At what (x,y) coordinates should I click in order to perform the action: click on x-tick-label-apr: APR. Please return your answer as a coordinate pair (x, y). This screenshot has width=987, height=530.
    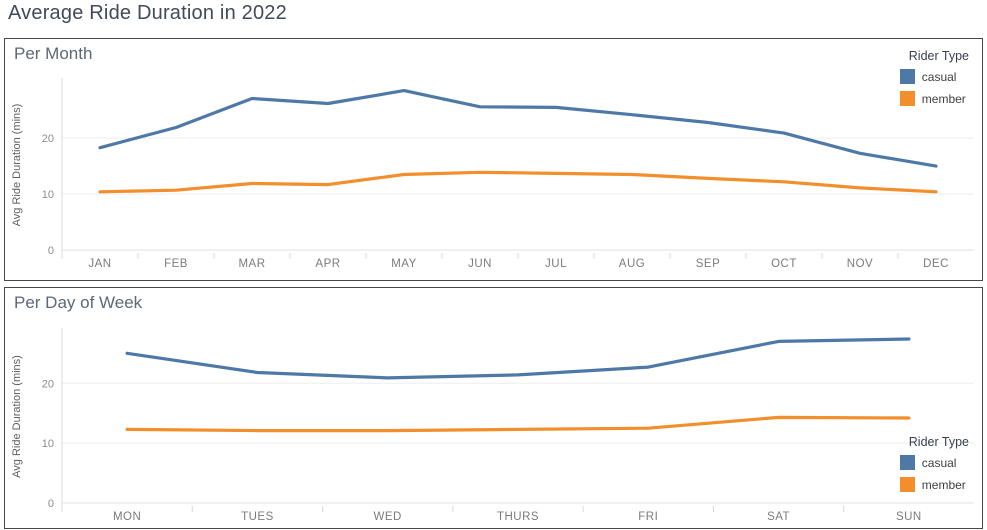
    Looking at the image, I should click on (327, 264).